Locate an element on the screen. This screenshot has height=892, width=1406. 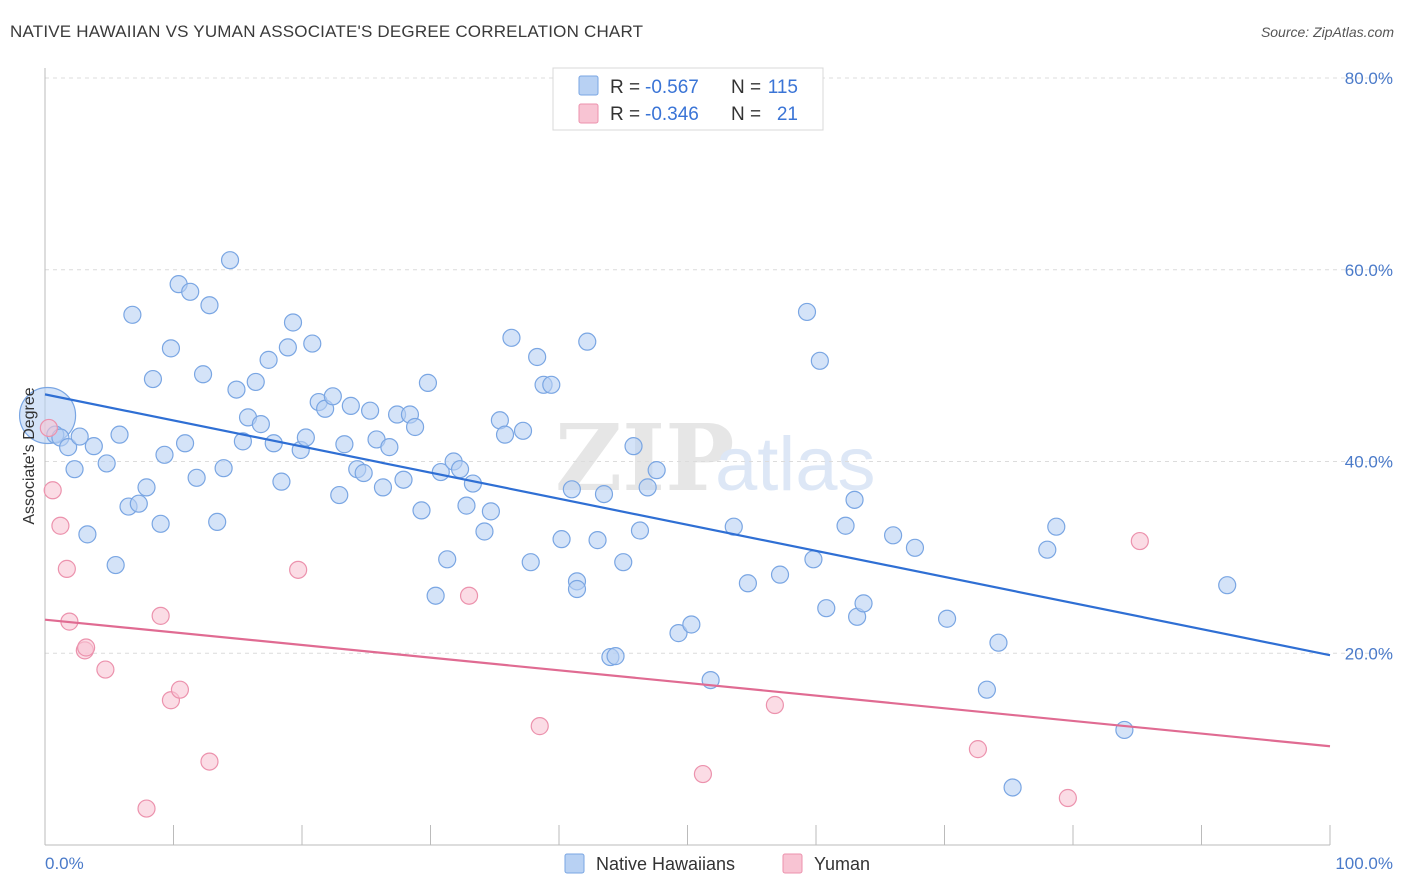
legend-r-value-2: -0.346 is located at coordinates (672, 114).